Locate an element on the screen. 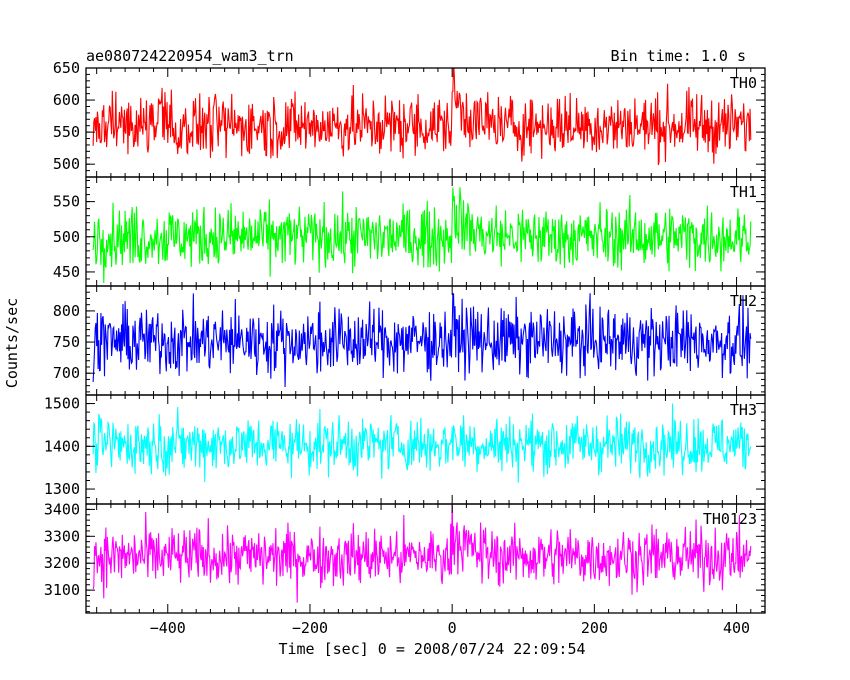 The width and height of the screenshot is (850, 680). y-tick-label: 750 is located at coordinates (66, 342).